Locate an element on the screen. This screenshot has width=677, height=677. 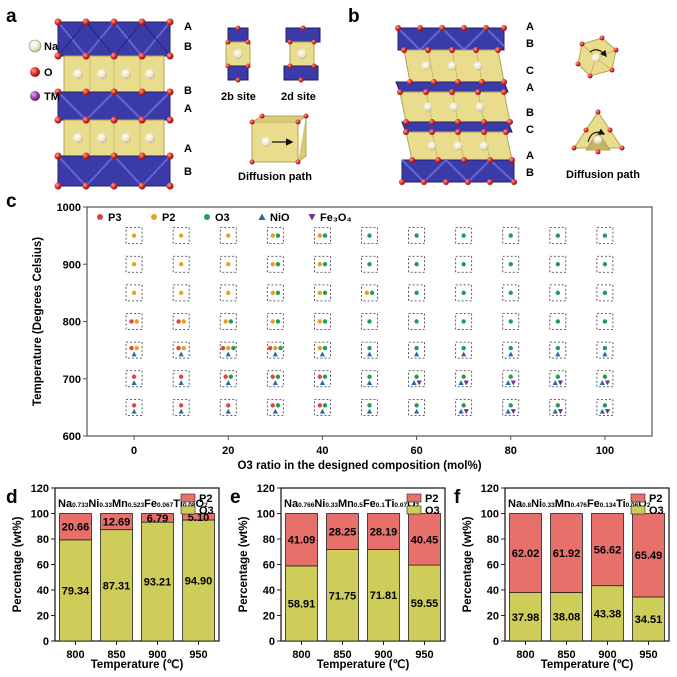
panel-label-a: a is located at coordinates (11, 16).